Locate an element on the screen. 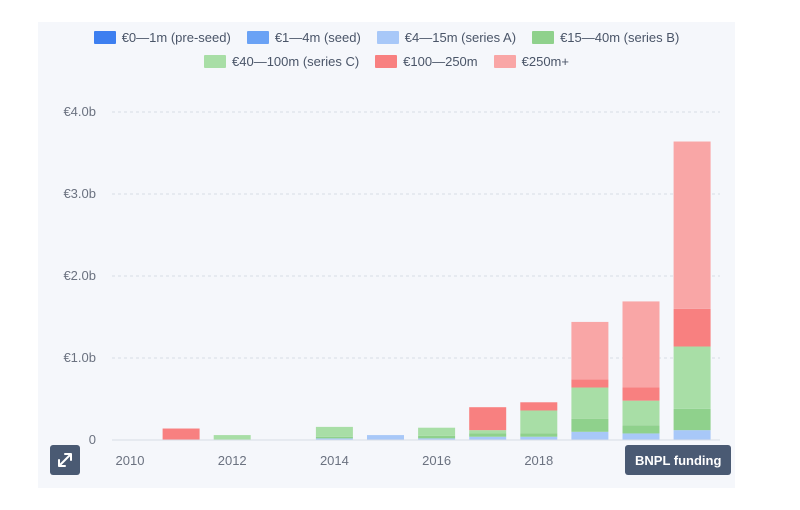  legend-label: €1—4m (seed) is located at coordinates (317, 37).